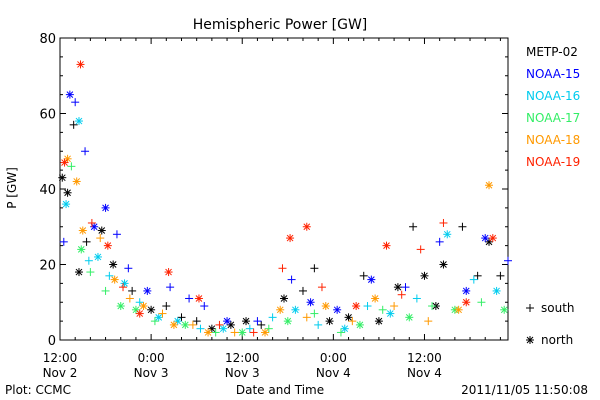 The height and width of the screenshot is (400, 600). I want to click on y-tick-label: 20, so click(47, 266).